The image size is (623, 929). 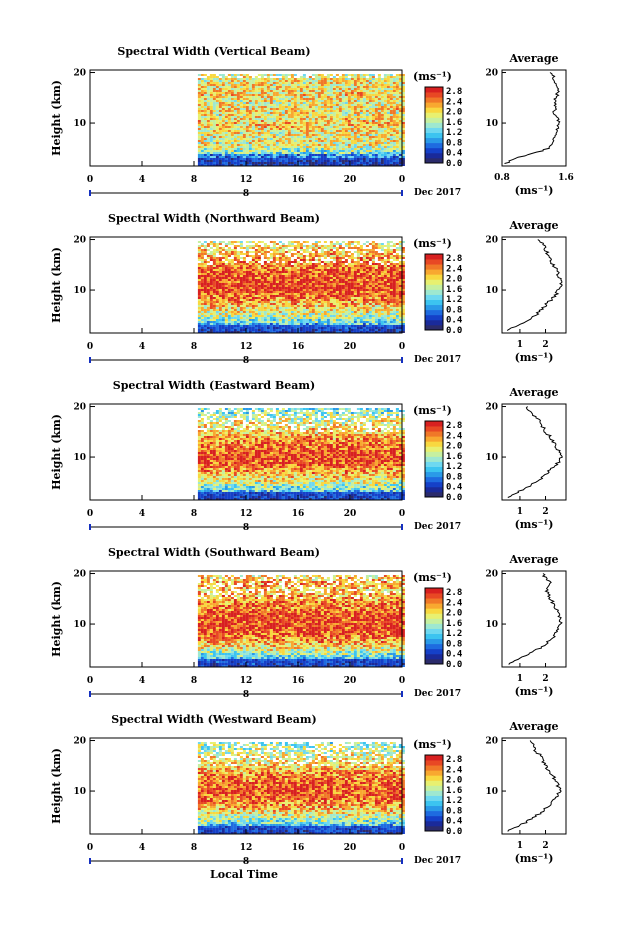 What do you see at coordinates (402, 180) in the screenshot?
I see `x-tick-label: 0` at bounding box center [402, 180].